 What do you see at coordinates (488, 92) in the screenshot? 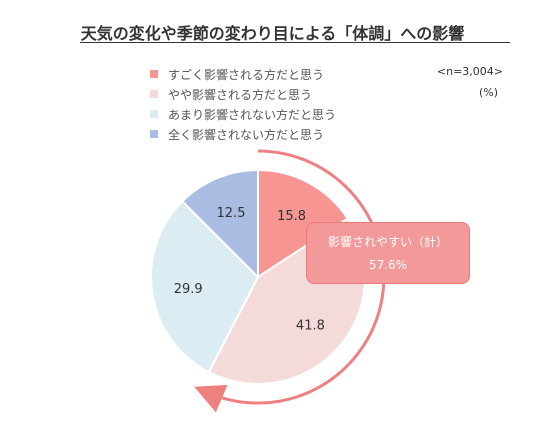
I see `unit-label: (%)` at bounding box center [488, 92].